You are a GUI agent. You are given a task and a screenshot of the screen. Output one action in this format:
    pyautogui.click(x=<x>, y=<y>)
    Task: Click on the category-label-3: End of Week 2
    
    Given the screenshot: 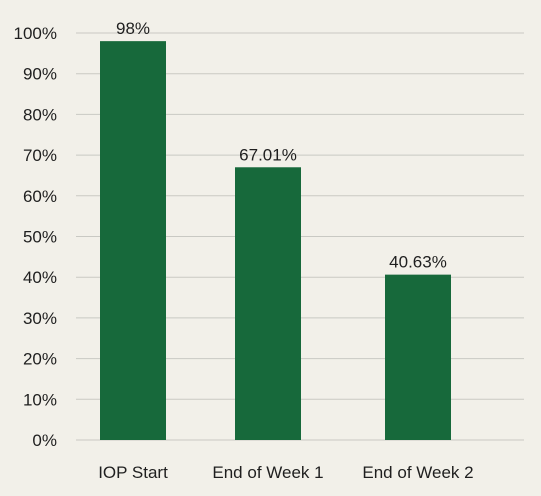 What is the action you would take?
    pyautogui.click(x=417, y=472)
    